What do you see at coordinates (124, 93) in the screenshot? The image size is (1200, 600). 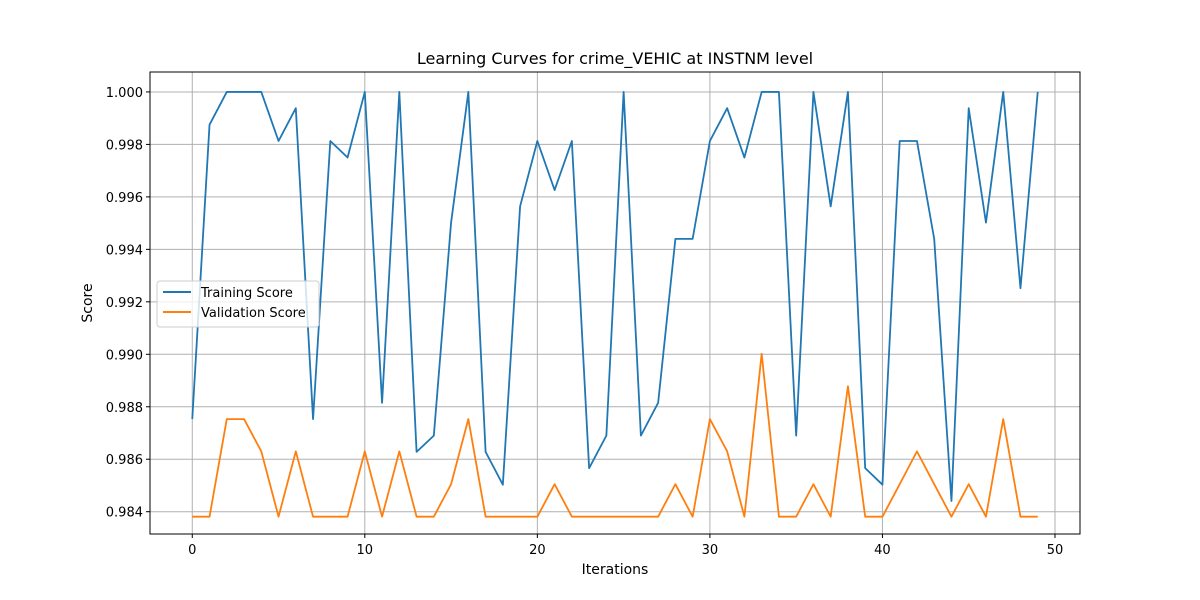 I see `y-tick-label: 1.000` at bounding box center [124, 93].